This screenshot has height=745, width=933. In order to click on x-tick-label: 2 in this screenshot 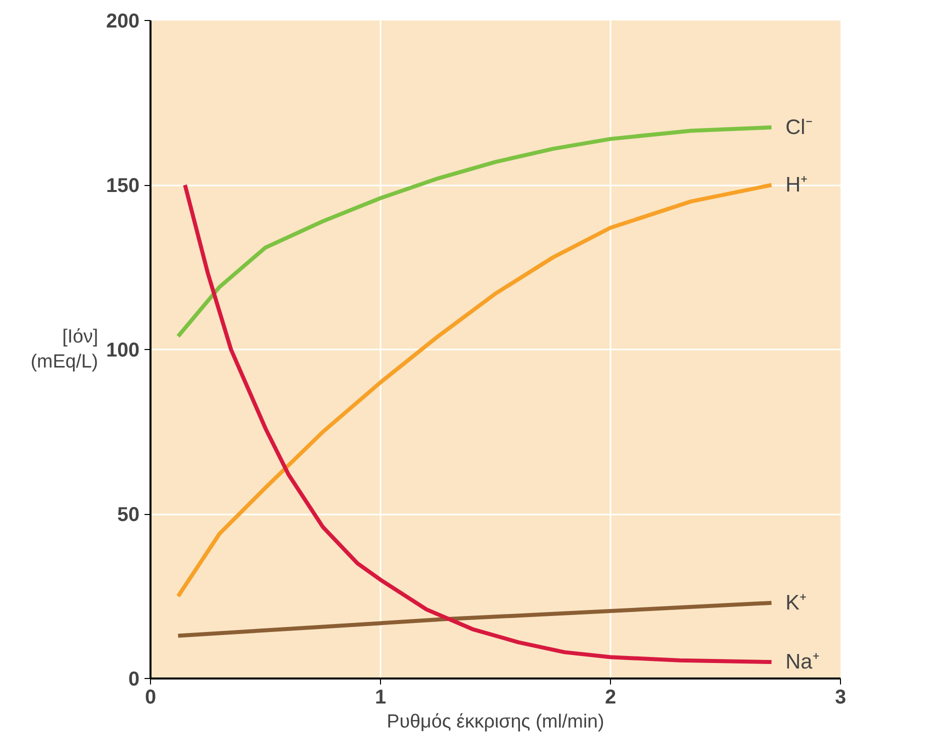, I will do `click(610, 697)`.